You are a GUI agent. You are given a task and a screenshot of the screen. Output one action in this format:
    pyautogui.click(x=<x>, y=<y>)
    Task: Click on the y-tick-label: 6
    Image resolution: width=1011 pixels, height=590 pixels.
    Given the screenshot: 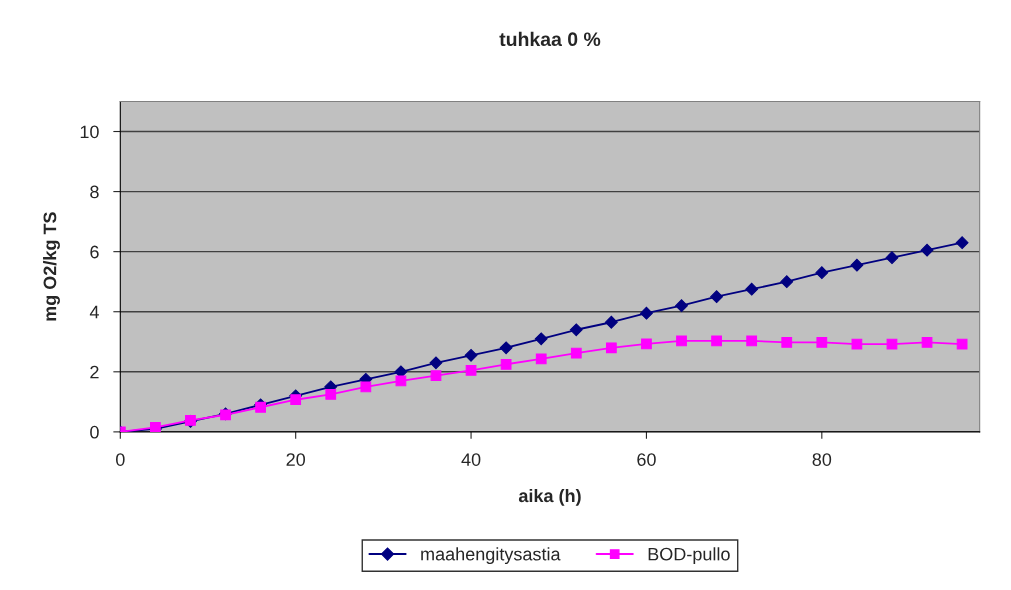 What is the action you would take?
    pyautogui.click(x=94, y=252)
    